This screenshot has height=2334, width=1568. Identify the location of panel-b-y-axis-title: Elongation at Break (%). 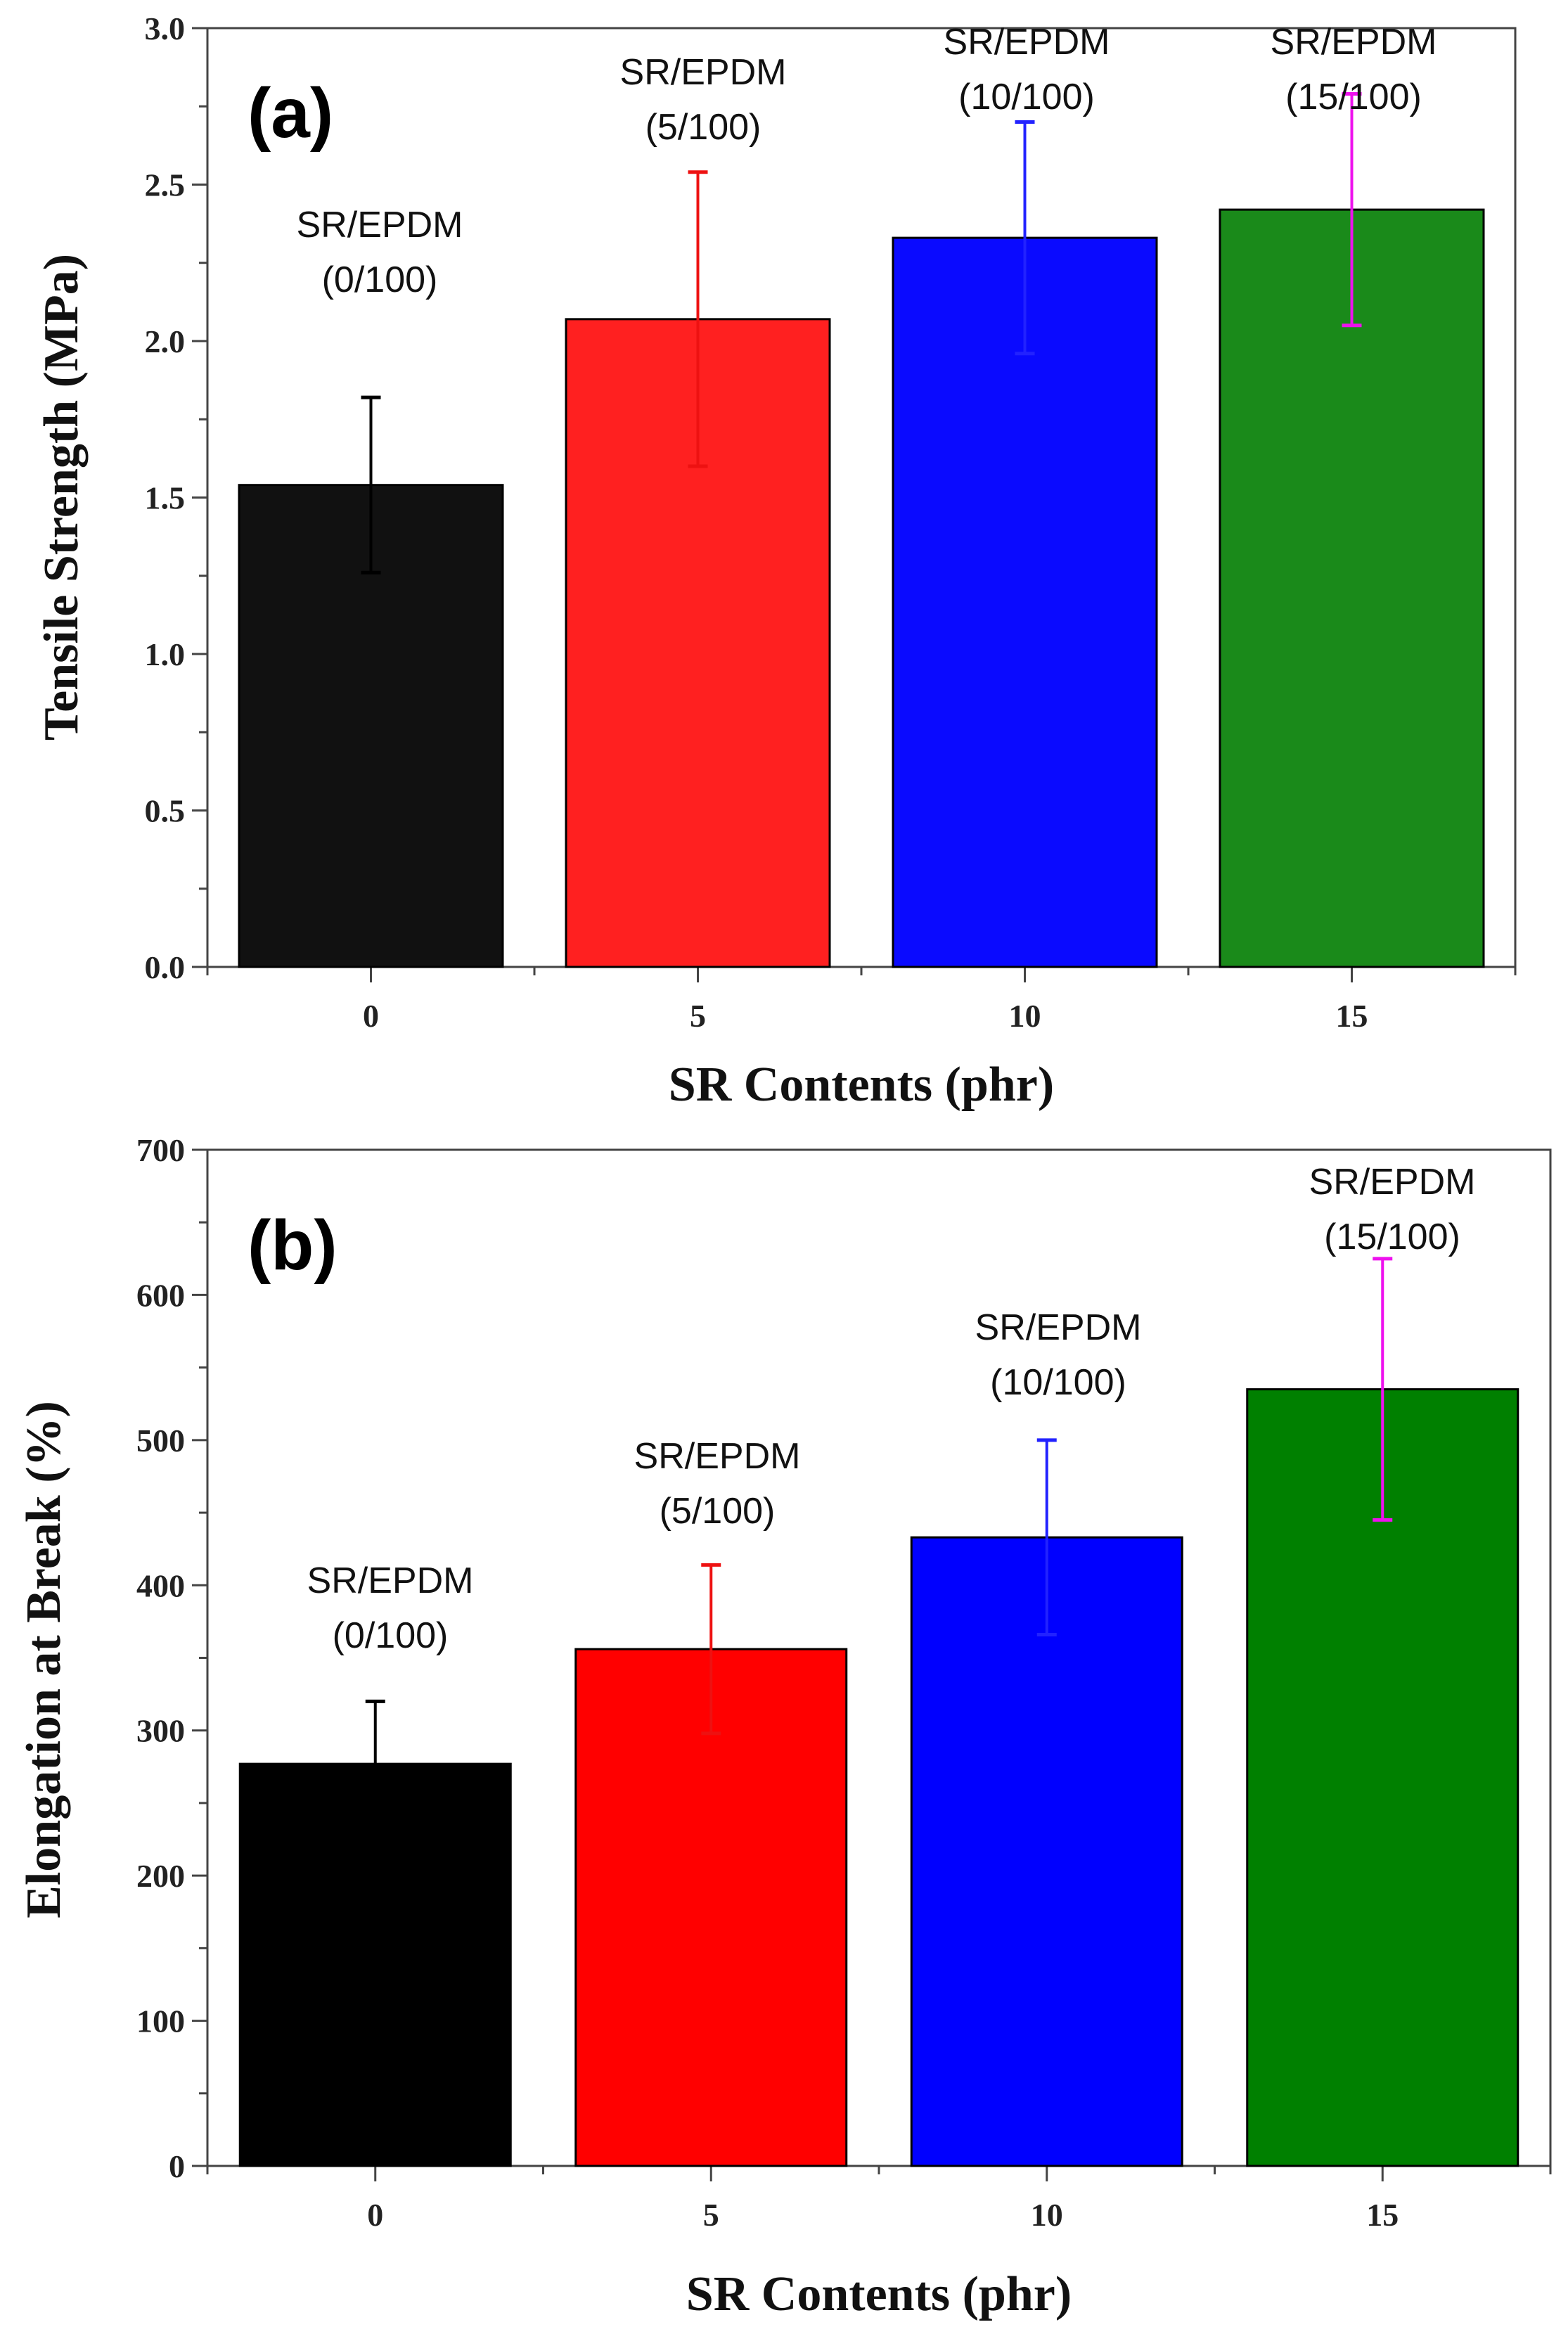
(44, 1659).